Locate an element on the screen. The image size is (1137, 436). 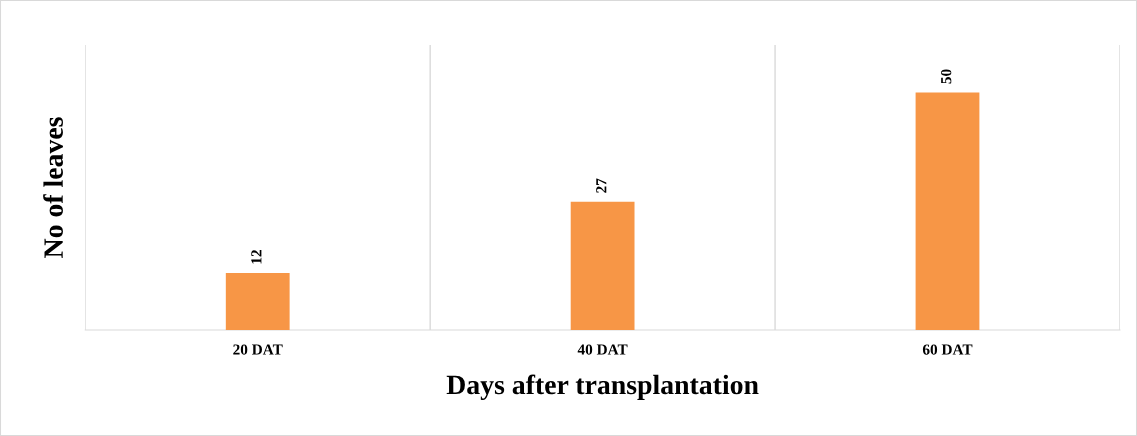
y-axis-title: No of leaves is located at coordinates (53, 187).